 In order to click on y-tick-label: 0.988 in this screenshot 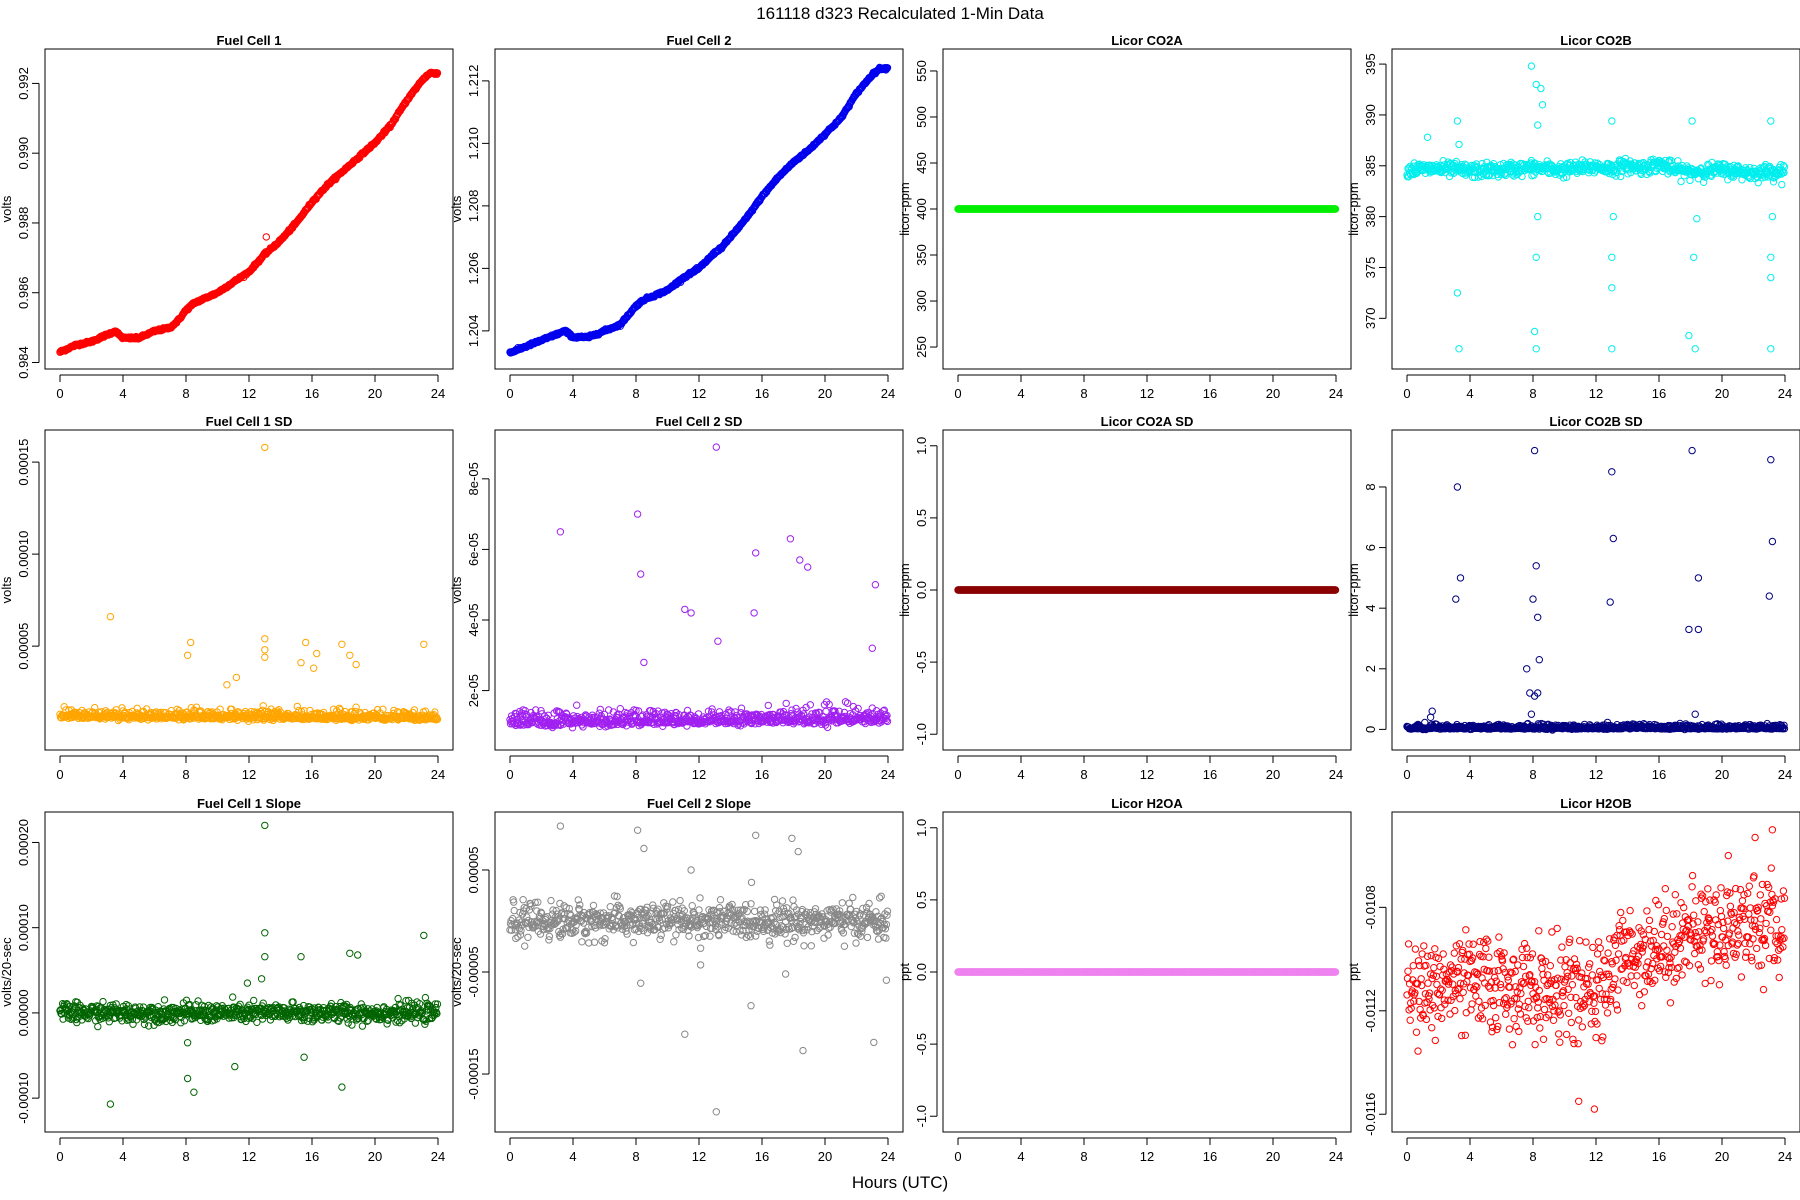, I will do `click(23, 223)`.